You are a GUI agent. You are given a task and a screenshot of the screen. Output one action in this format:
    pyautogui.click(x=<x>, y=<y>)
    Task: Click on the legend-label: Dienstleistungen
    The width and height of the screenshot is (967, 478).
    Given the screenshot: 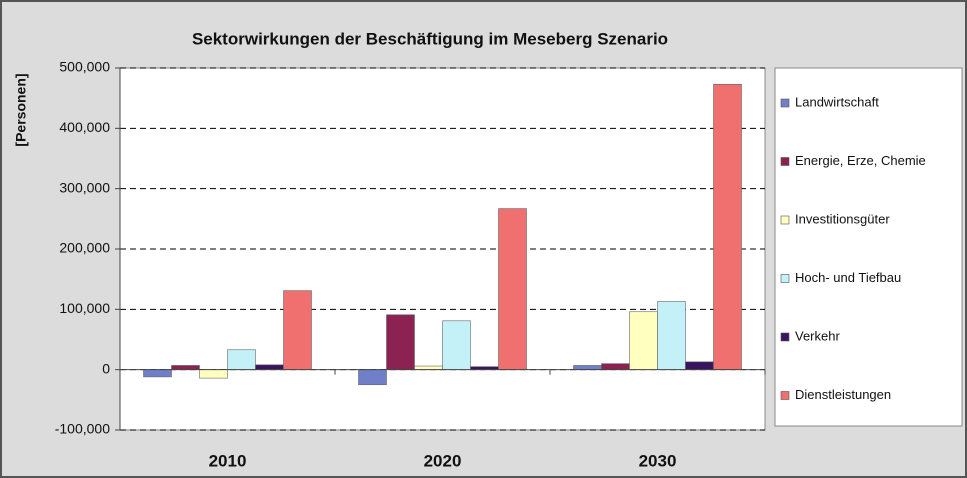 What is the action you would take?
    pyautogui.click(x=843, y=394)
    